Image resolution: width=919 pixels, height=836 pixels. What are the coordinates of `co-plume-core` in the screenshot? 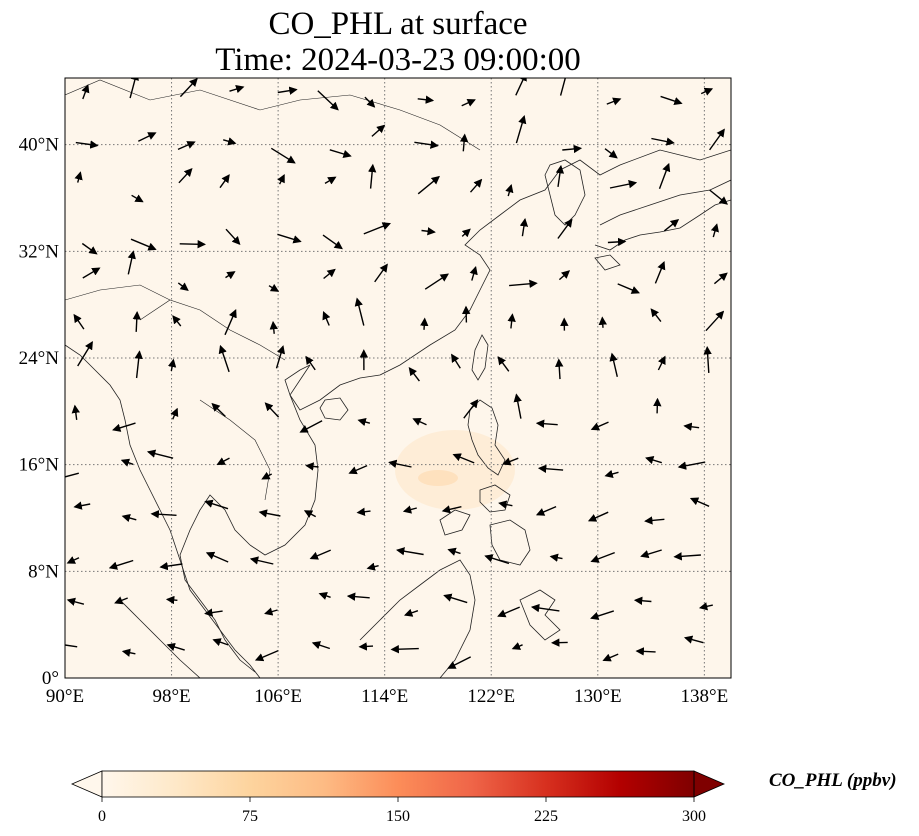 It's located at (438, 478).